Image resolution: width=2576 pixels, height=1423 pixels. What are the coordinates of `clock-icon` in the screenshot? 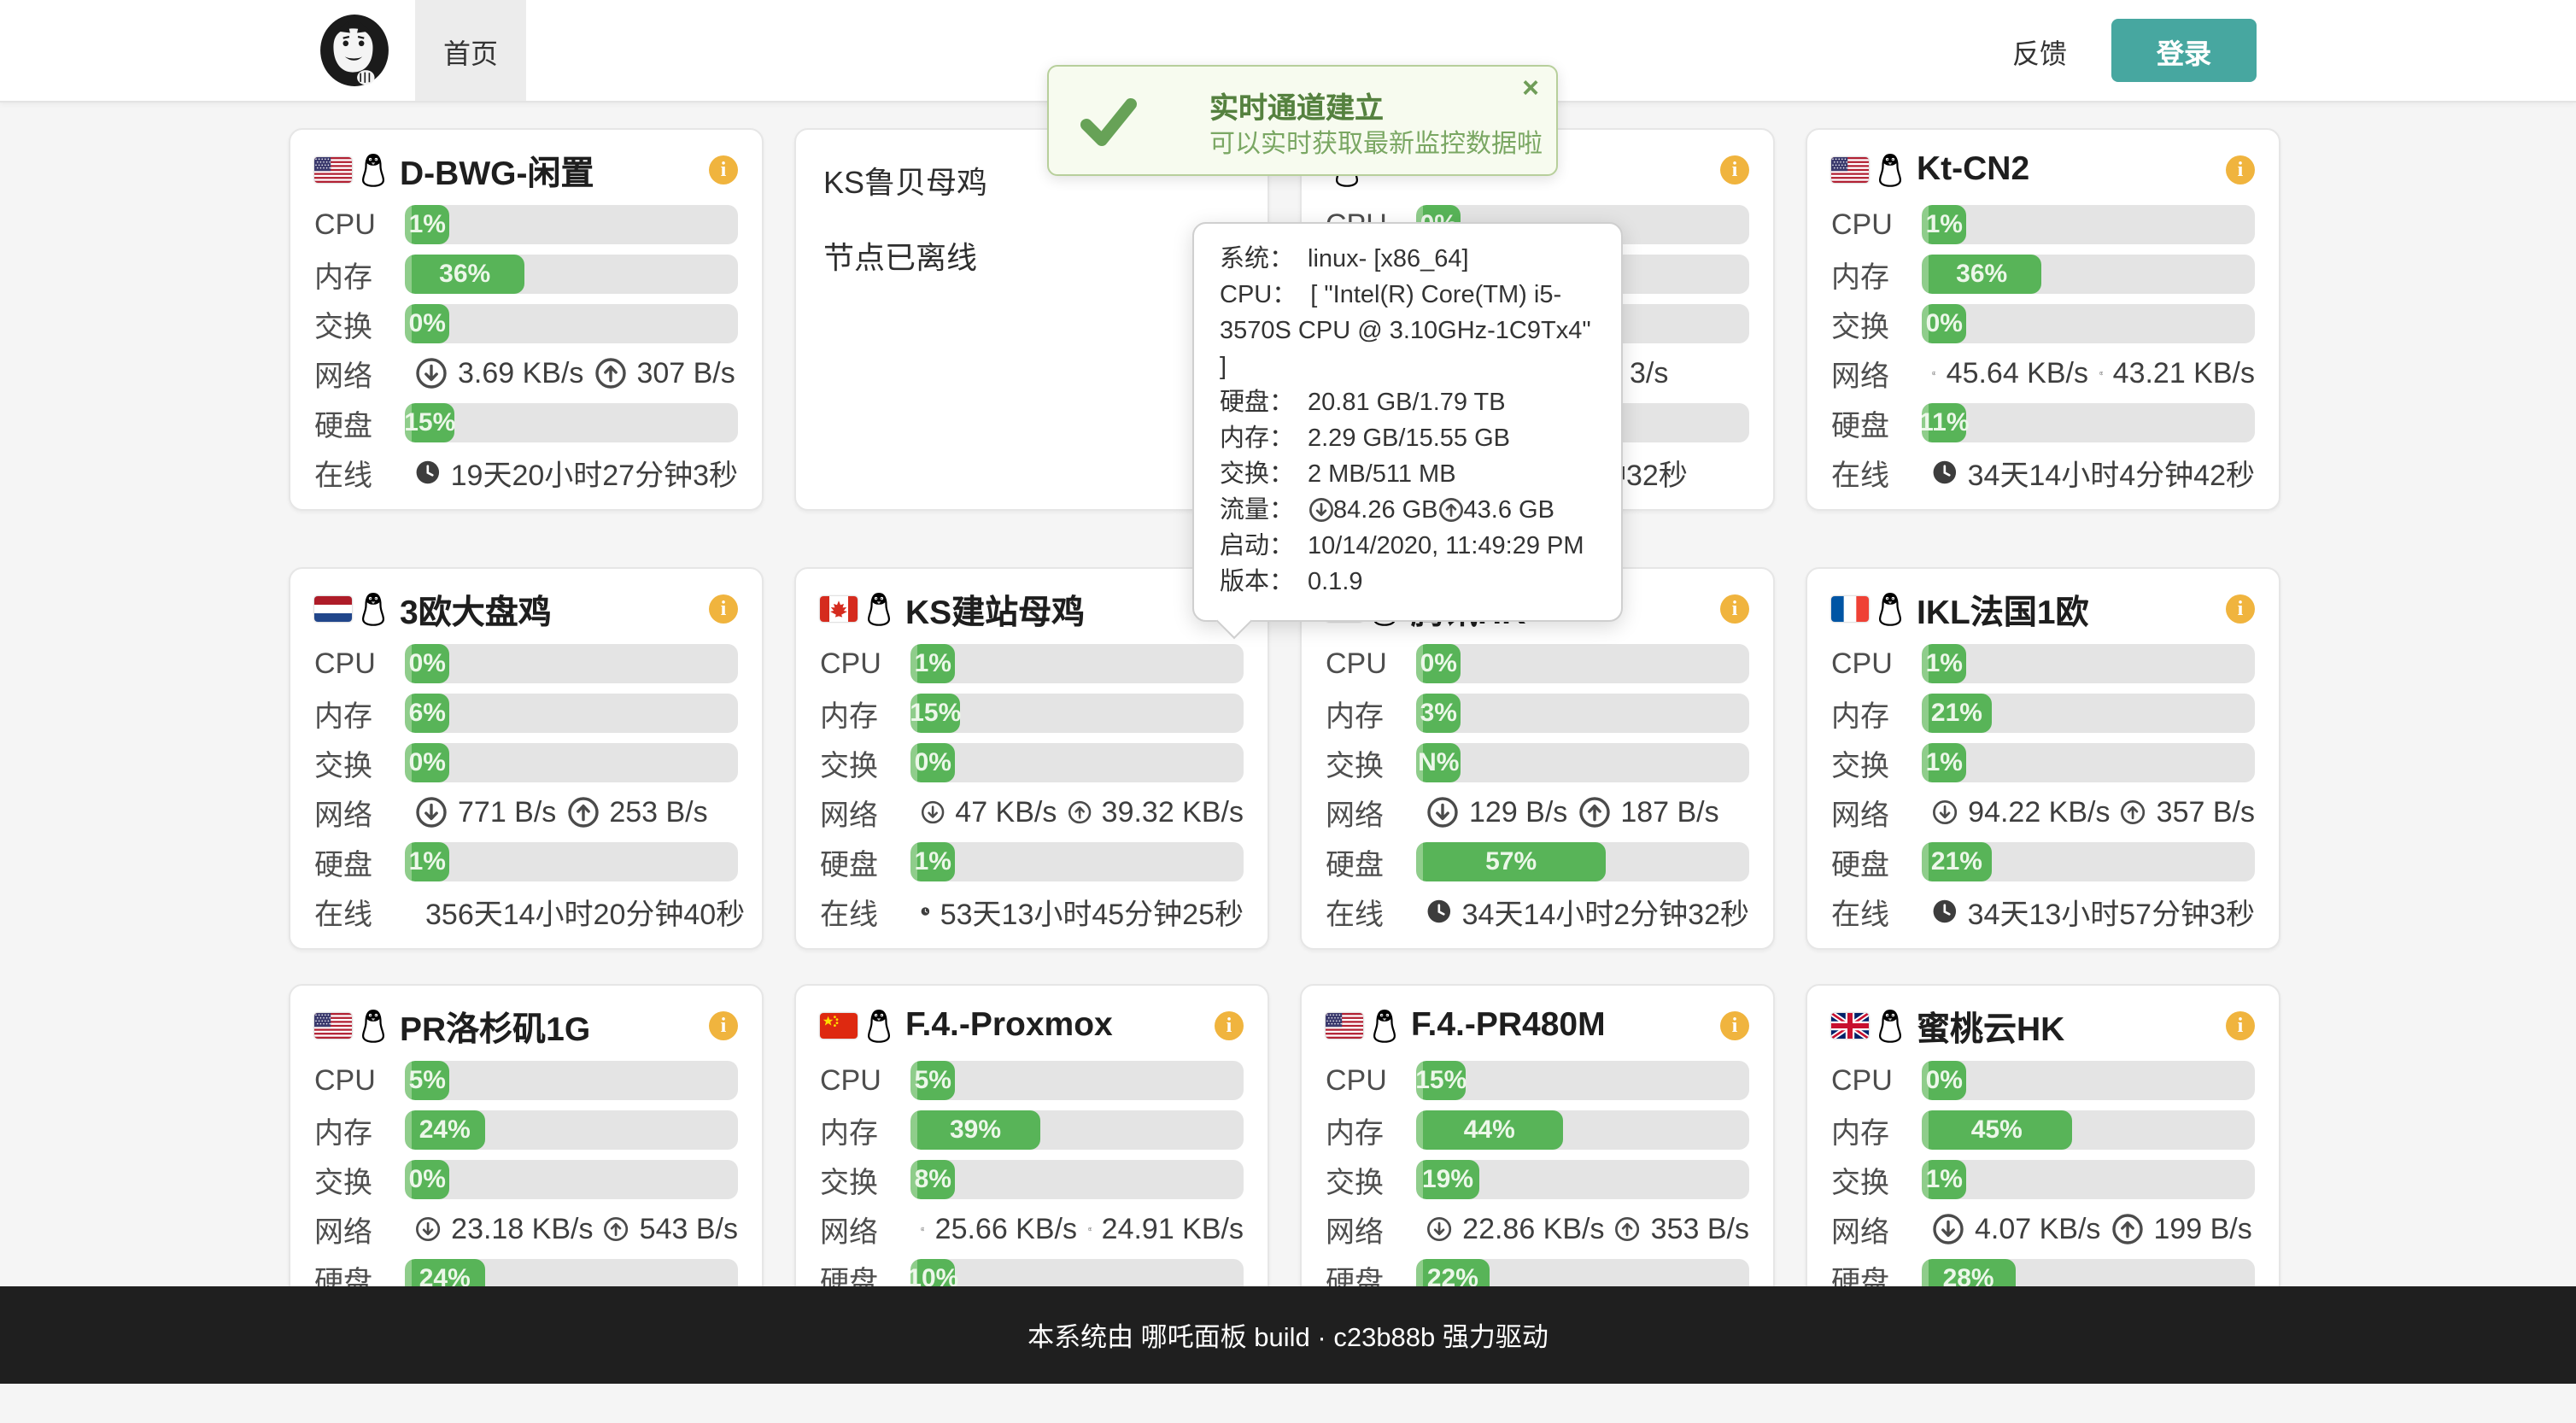 It's located at (428, 472).